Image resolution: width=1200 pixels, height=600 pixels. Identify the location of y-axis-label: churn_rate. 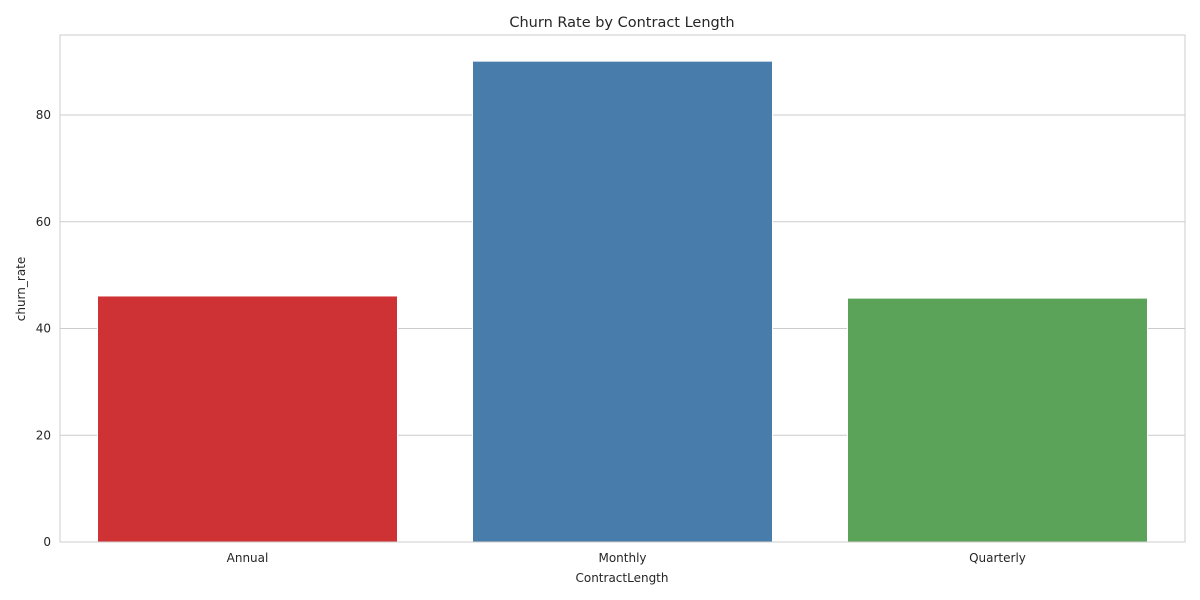
(21, 289).